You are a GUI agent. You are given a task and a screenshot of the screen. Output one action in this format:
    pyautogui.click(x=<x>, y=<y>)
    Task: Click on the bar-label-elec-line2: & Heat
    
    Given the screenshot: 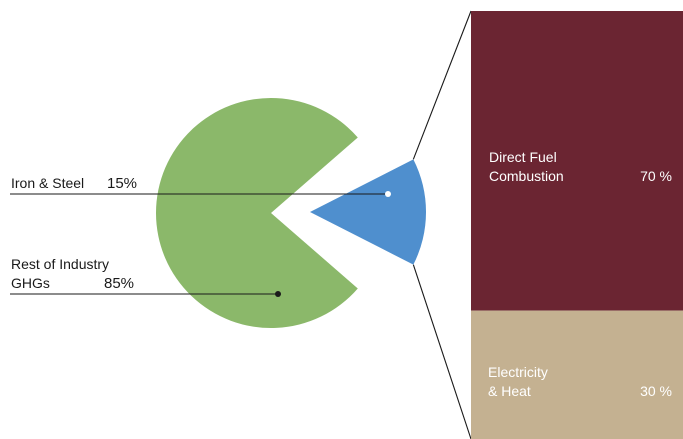 What is the action you would take?
    pyautogui.click(x=509, y=391)
    